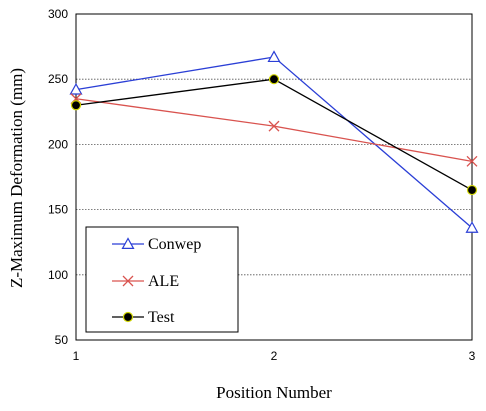 This screenshot has height=411, width=486. I want to click on x-tick-label: 1, so click(76, 356).